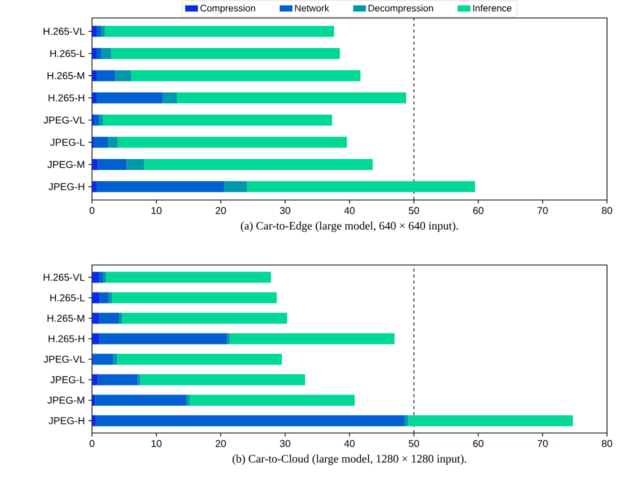 The height and width of the screenshot is (501, 640). I want to click on text: (b) Car-to-Cloud (large model, 1280 × 1280 input)., so click(349, 459).